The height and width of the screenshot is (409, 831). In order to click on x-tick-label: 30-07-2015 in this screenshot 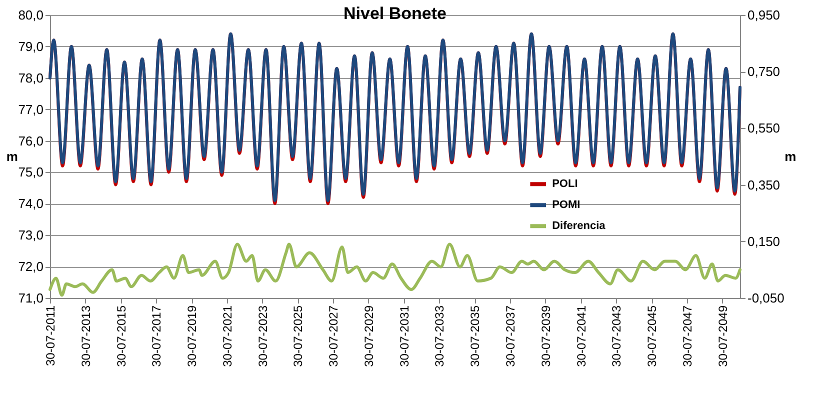, I will do `click(121, 336)`.